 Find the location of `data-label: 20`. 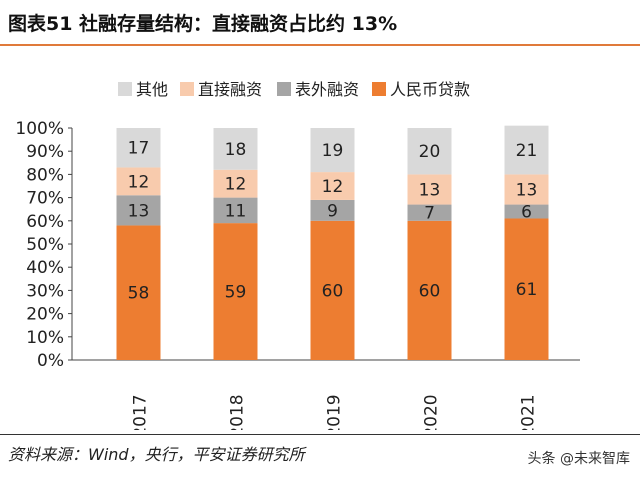

data-label: 20 is located at coordinates (430, 152).